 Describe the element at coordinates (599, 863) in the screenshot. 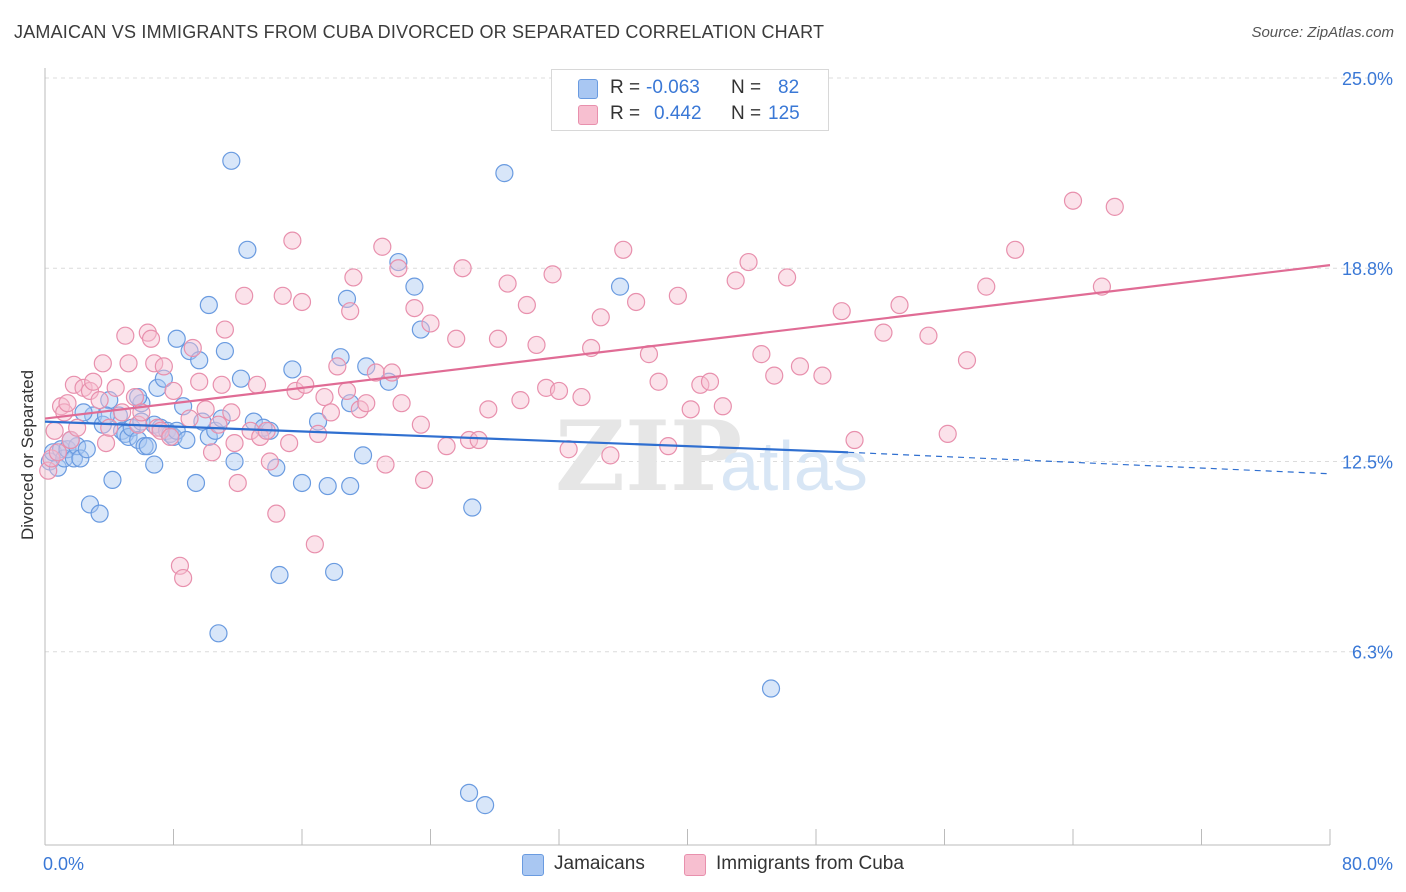

I see `series-label-jamaicans: Jamaicans` at that location.